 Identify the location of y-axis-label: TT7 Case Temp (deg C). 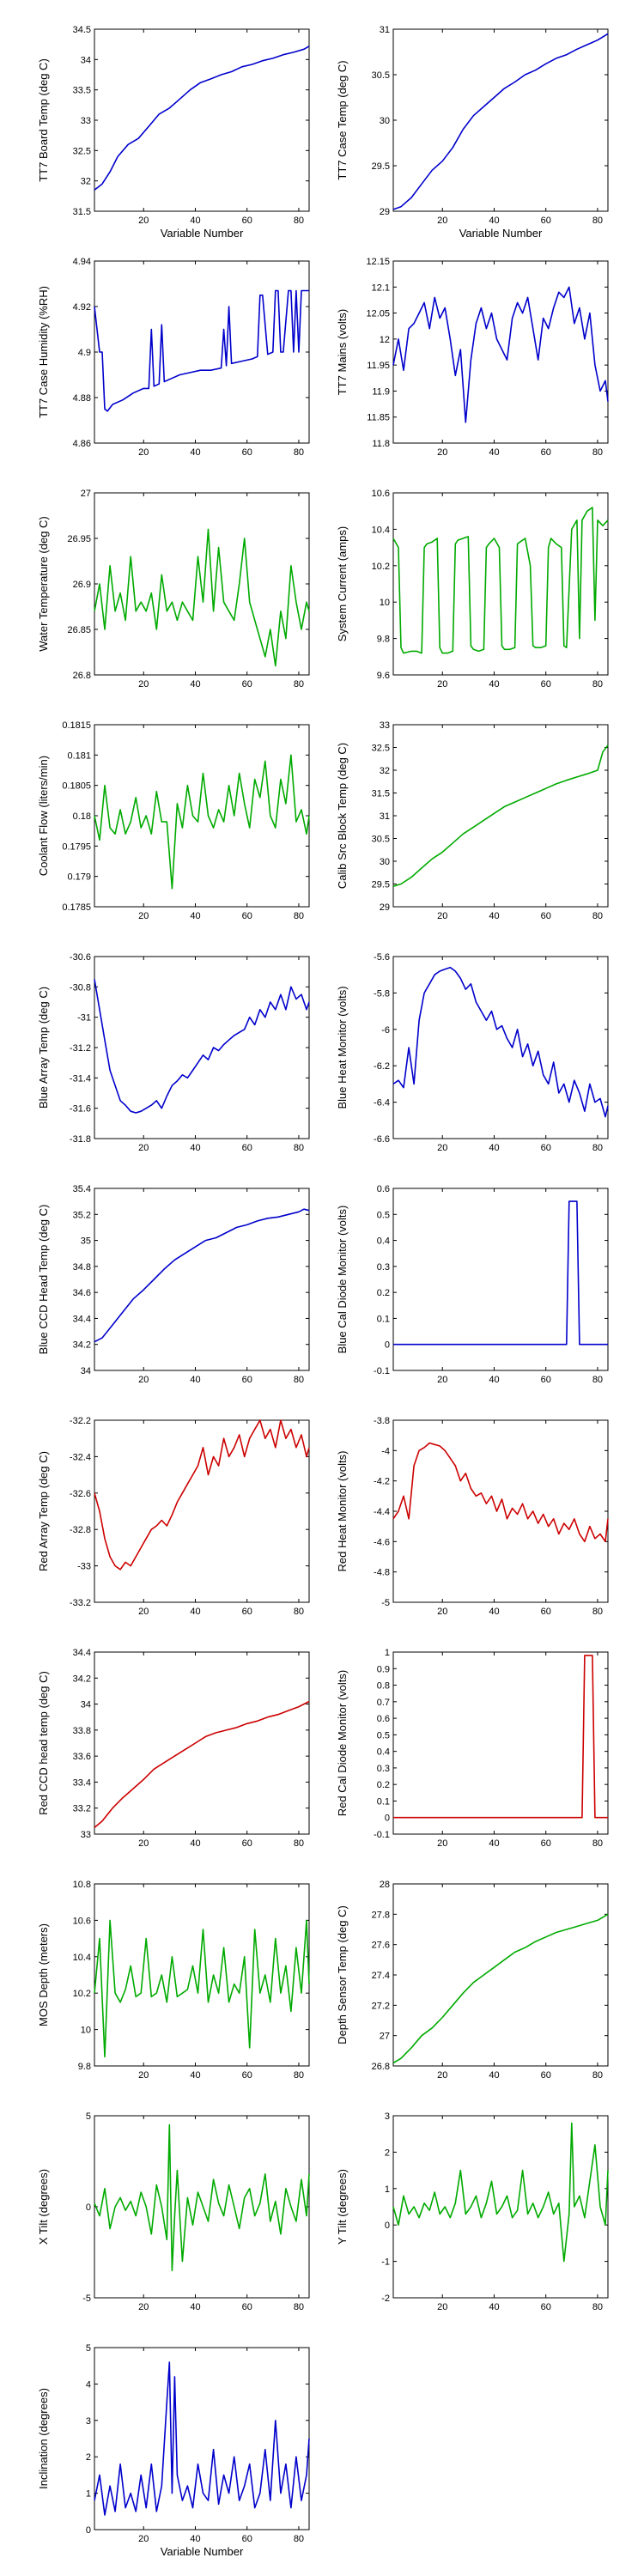
(343, 119).